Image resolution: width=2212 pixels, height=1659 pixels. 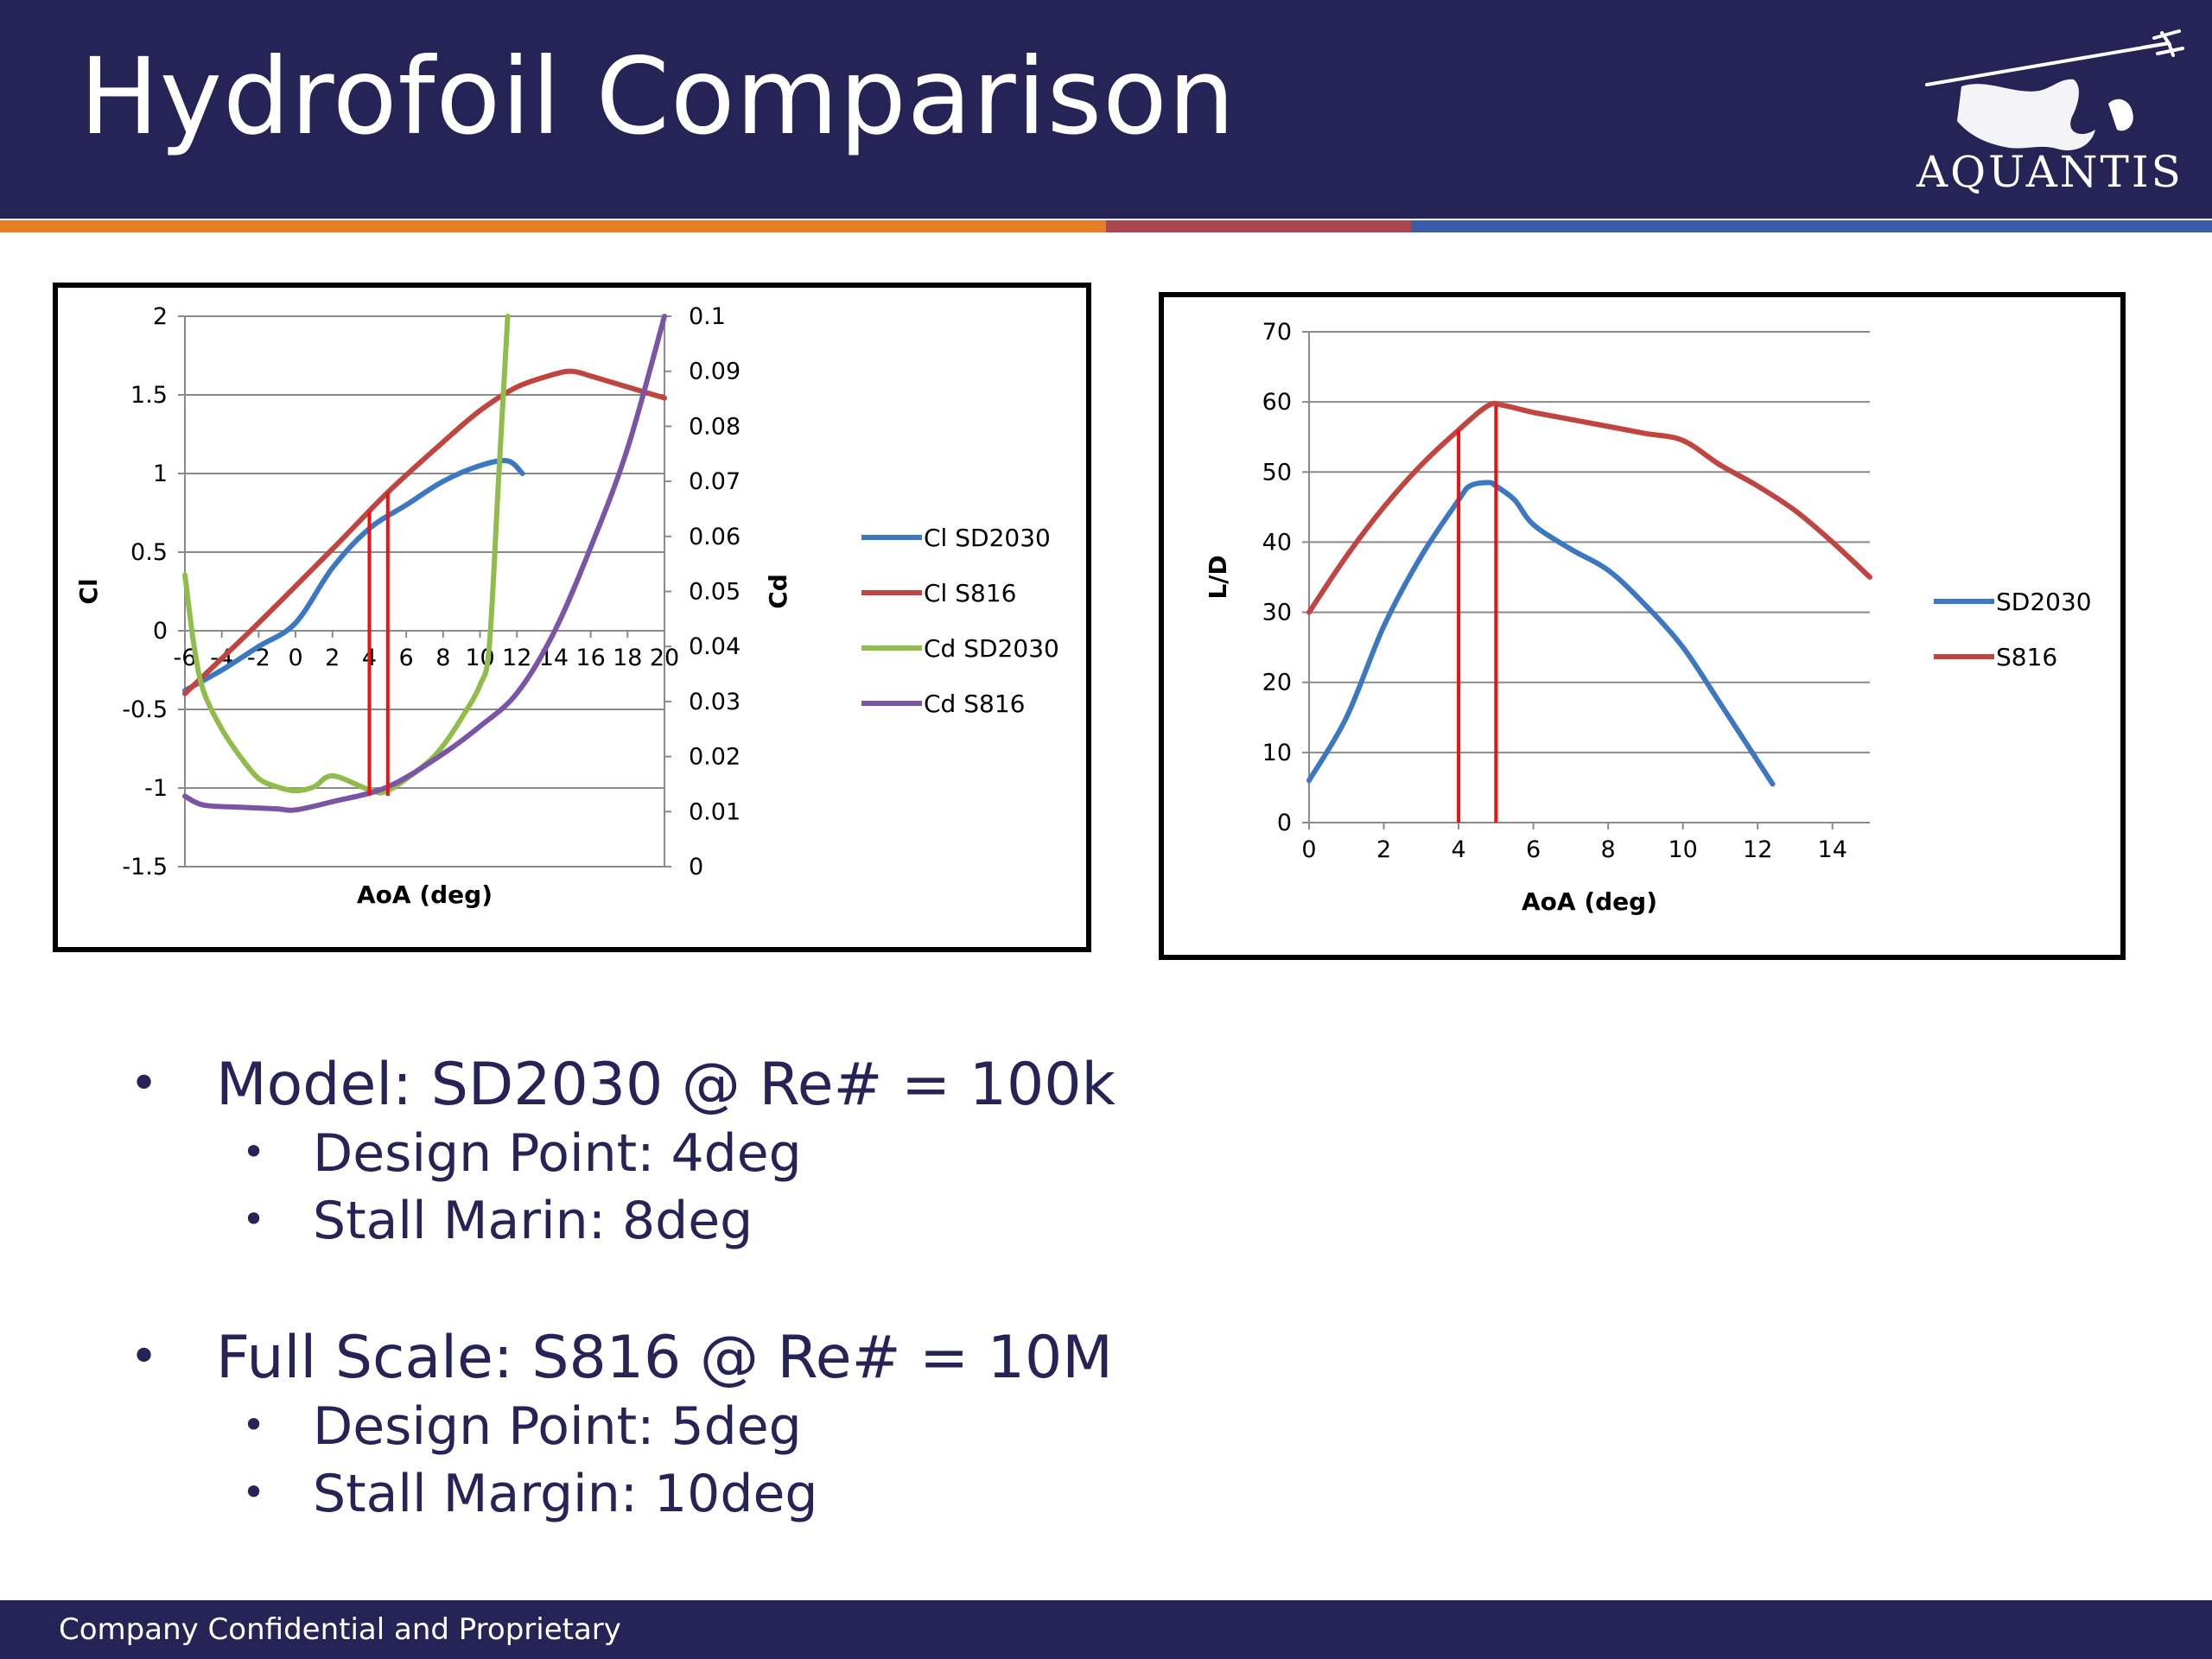 What do you see at coordinates (88, 591) in the screenshot?
I see `y-axis-label: Cl` at bounding box center [88, 591].